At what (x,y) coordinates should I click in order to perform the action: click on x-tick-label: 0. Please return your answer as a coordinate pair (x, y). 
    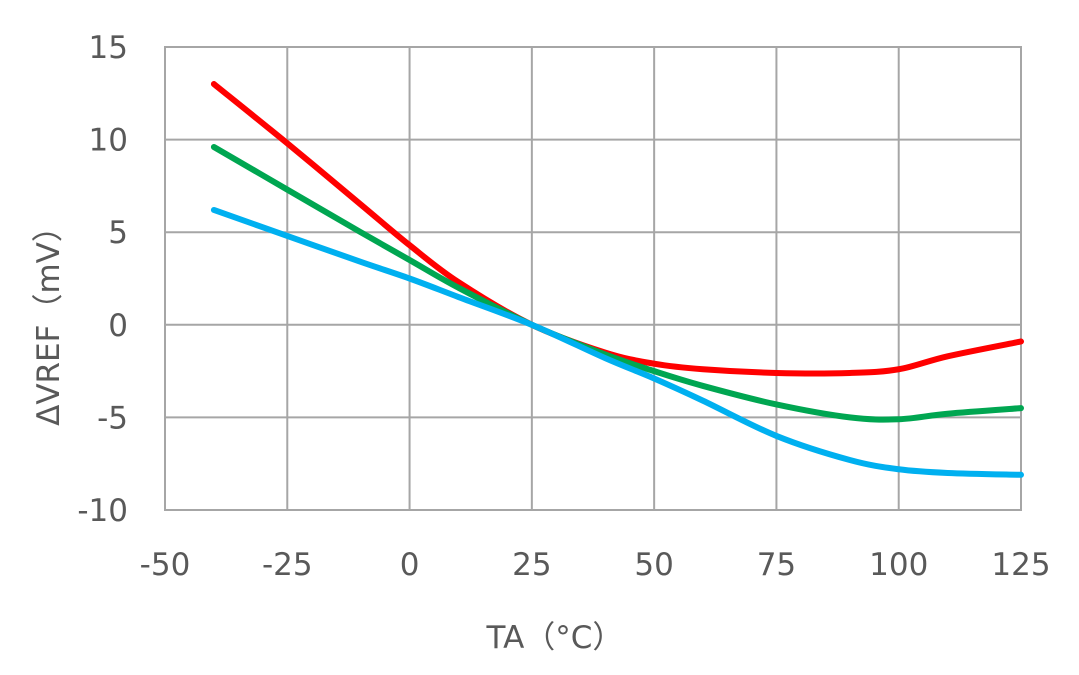
    Looking at the image, I should click on (410, 565).